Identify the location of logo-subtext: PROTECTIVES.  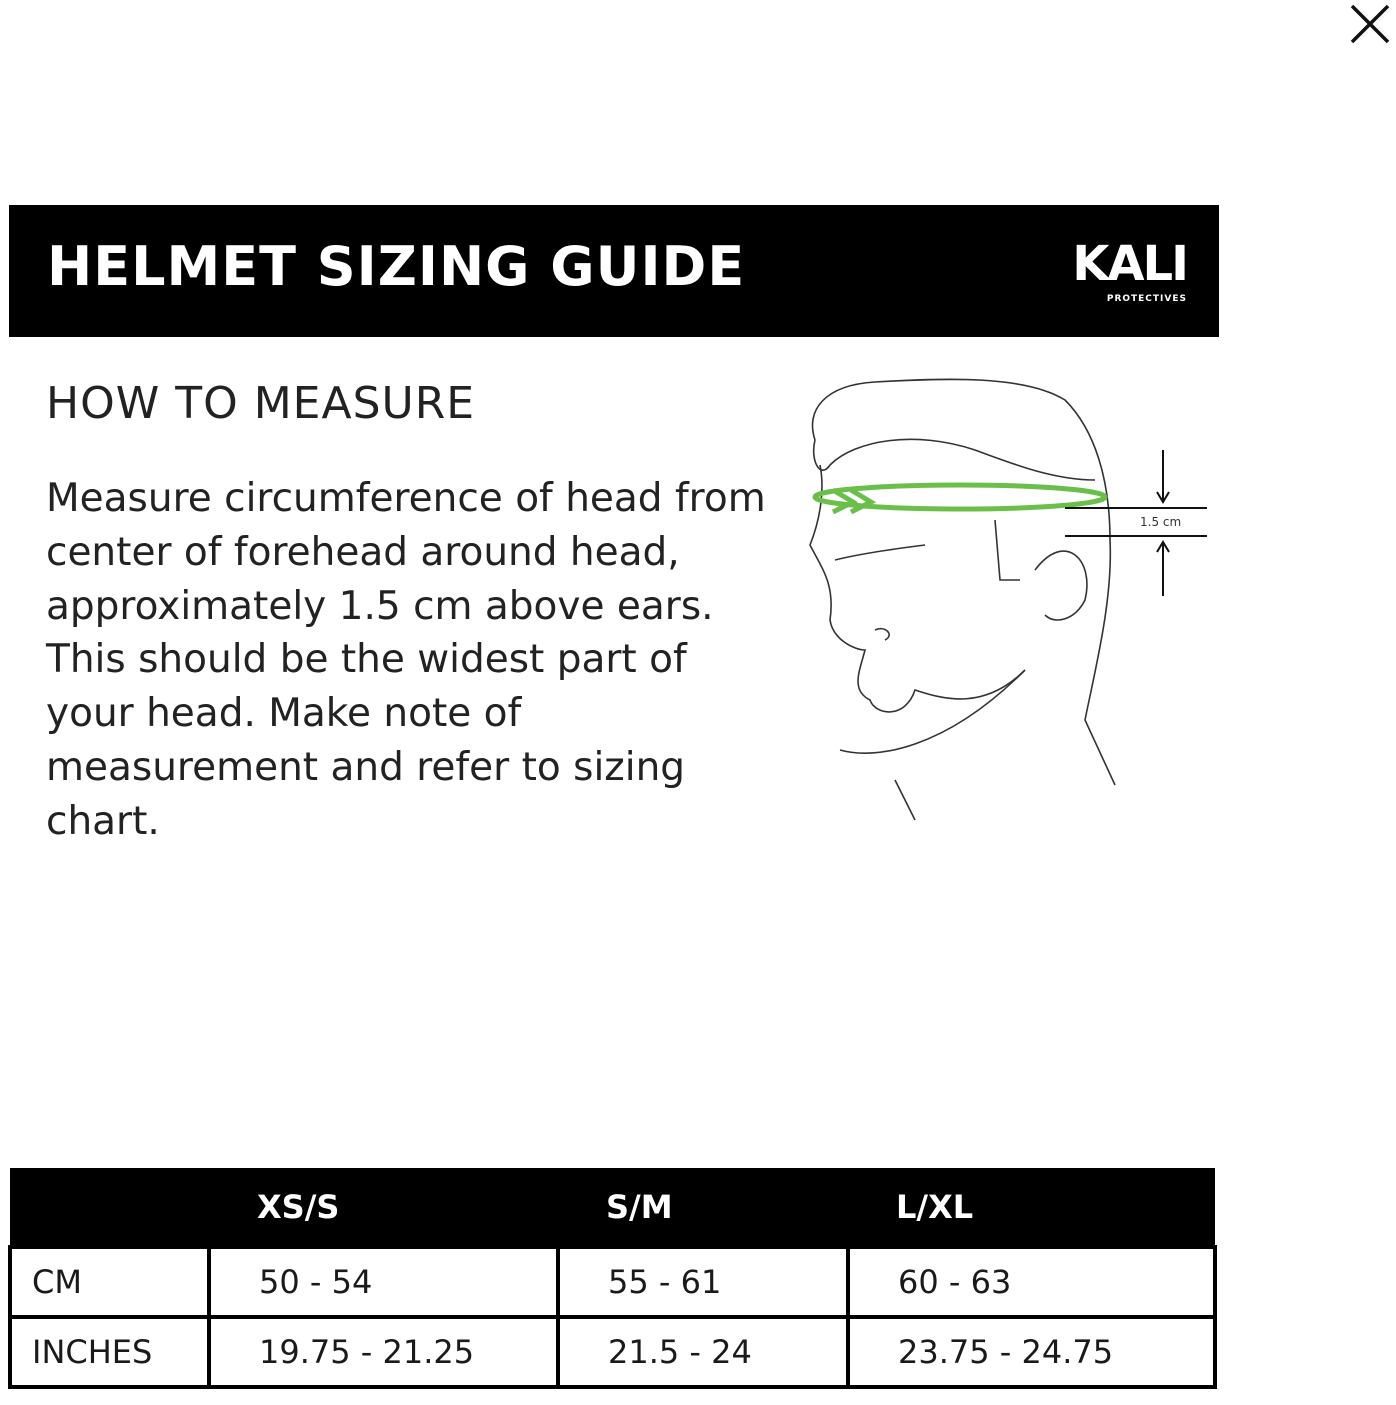
(1146, 299).